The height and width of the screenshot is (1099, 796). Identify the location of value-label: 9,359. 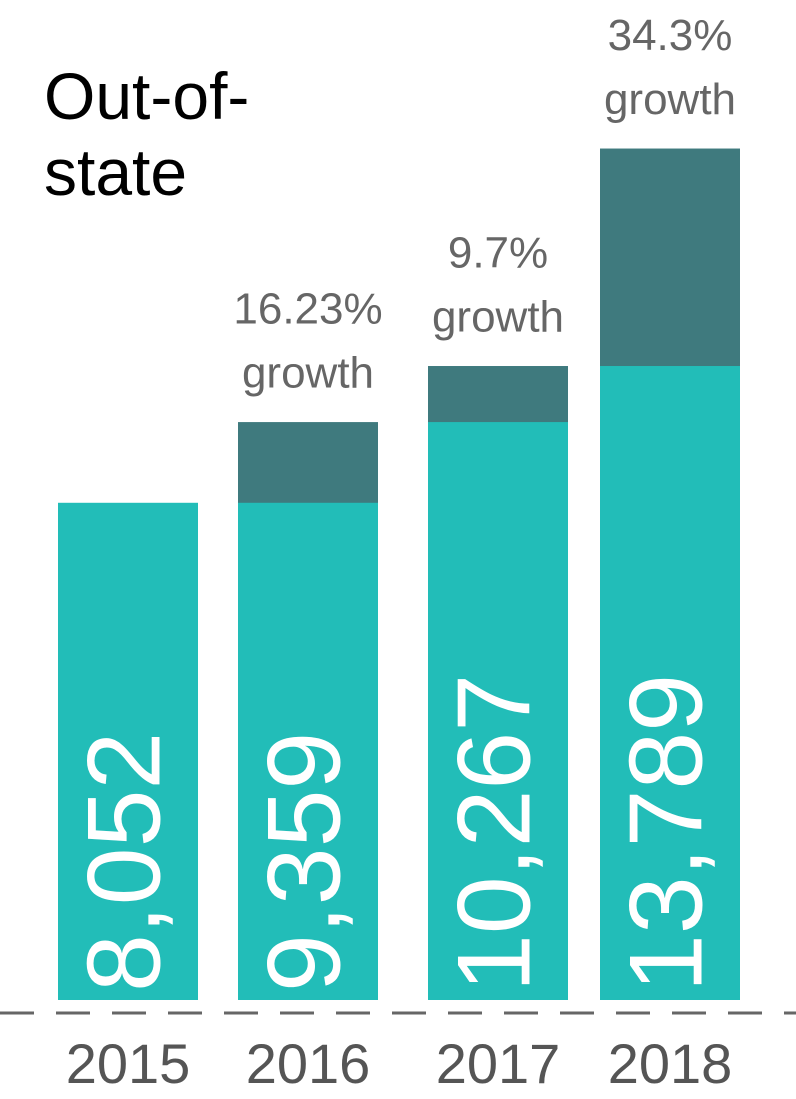
(304, 862).